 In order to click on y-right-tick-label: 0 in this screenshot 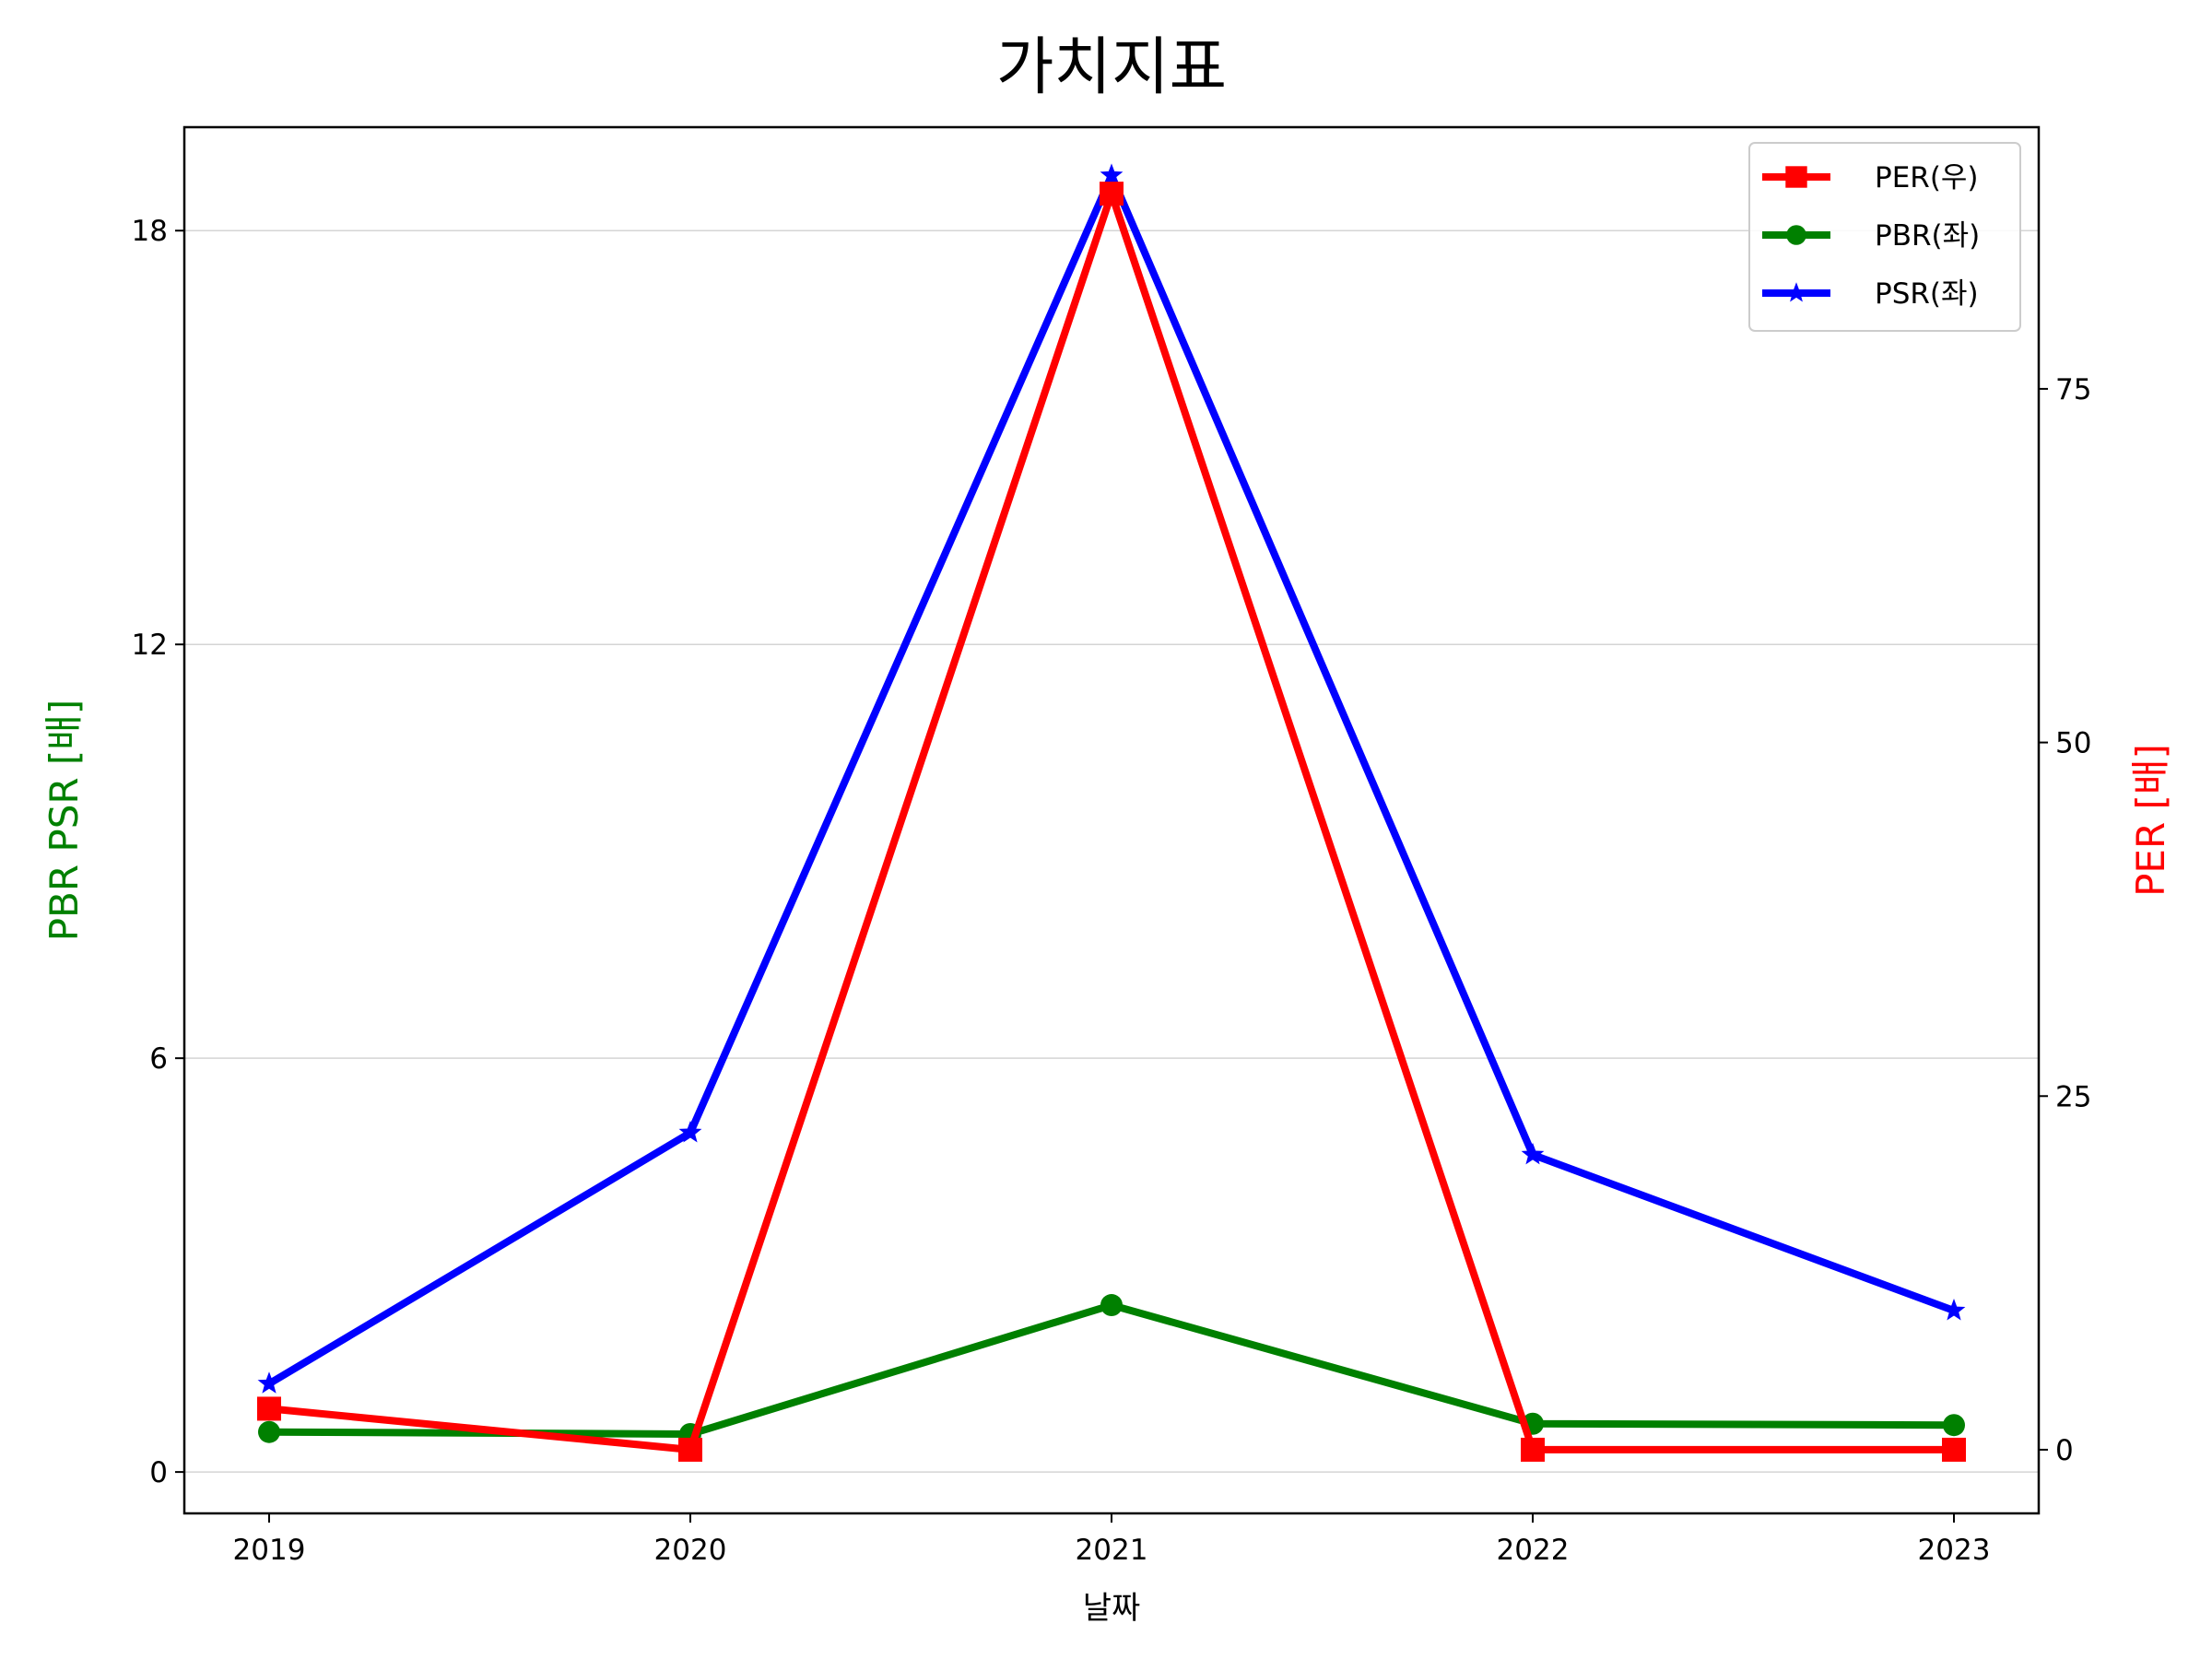, I will do `click(2064, 1450)`.